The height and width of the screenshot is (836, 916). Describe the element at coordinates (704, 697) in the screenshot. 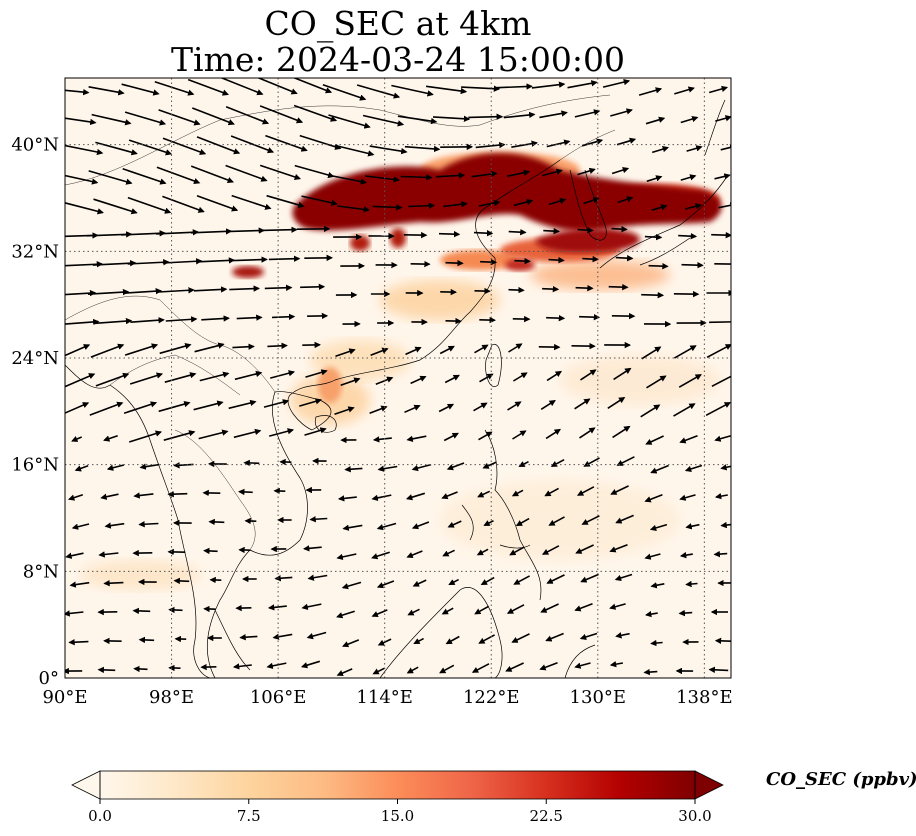

I see `lon-tick-label: 138°E` at that location.